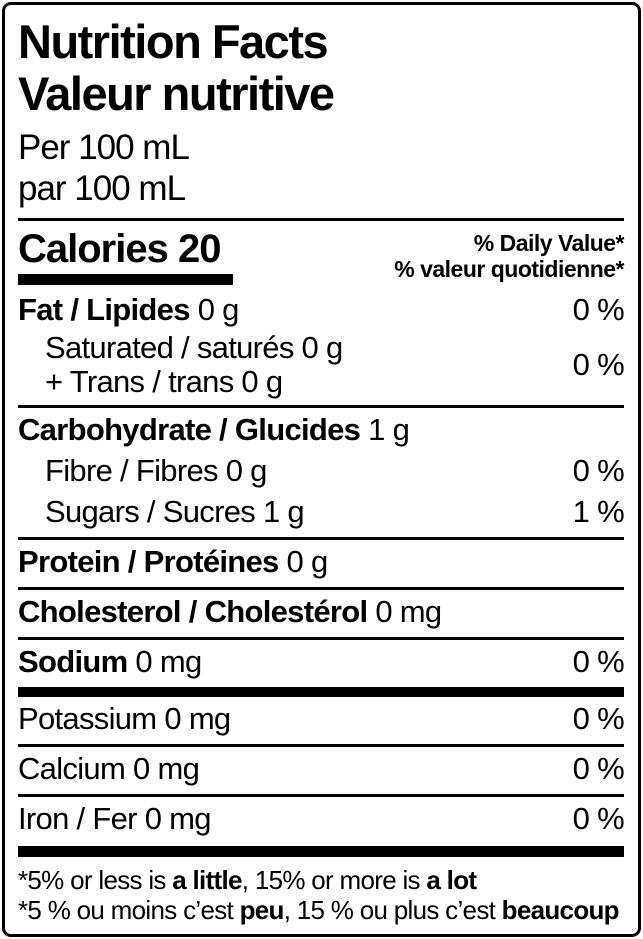  What do you see at coordinates (72, 768) in the screenshot?
I see `nutrient-name: Calcium` at bounding box center [72, 768].